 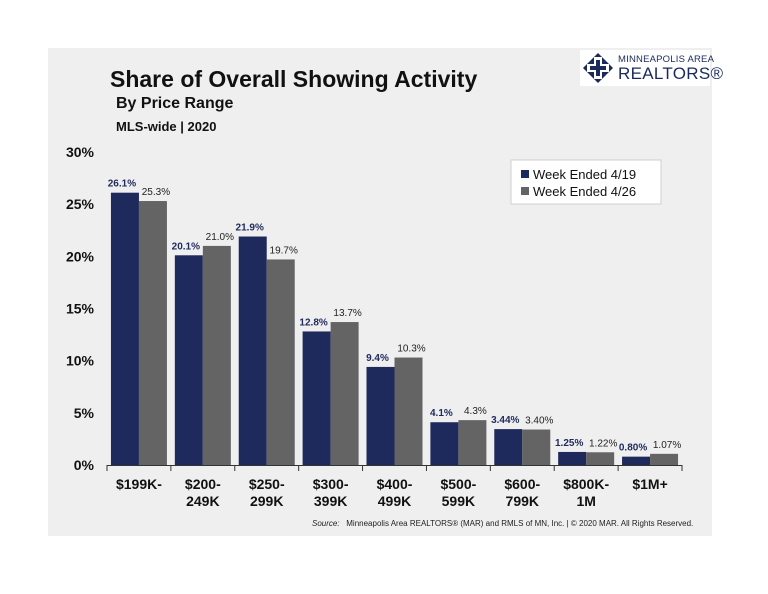 What do you see at coordinates (80, 256) in the screenshot?
I see `y-tick-label: 20%` at bounding box center [80, 256].